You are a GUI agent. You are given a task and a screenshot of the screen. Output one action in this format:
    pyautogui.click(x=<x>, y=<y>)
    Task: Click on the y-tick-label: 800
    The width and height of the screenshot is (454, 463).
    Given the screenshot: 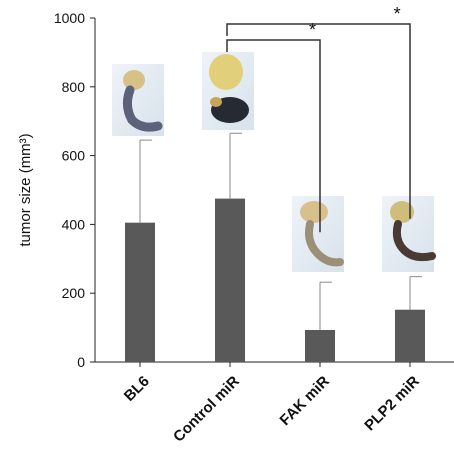 What is the action you would take?
    pyautogui.click(x=74, y=87)
    